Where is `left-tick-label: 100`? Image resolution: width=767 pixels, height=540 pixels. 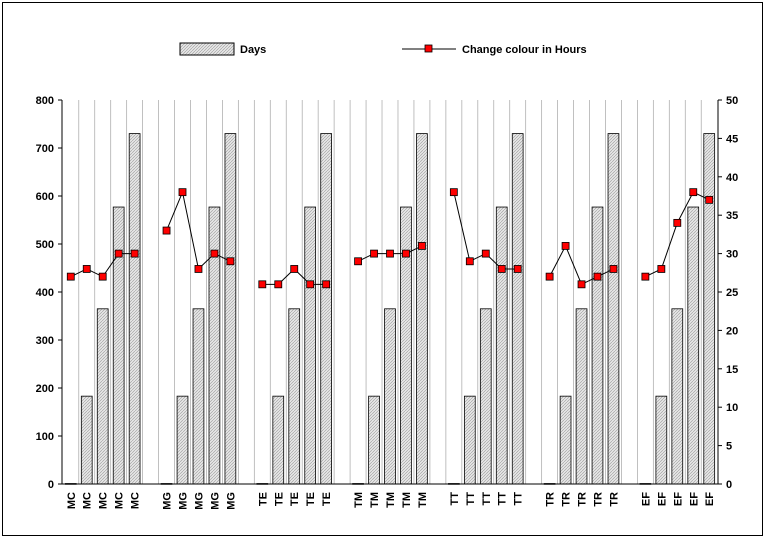 left-tick-label: 100 is located at coordinates (45, 437).